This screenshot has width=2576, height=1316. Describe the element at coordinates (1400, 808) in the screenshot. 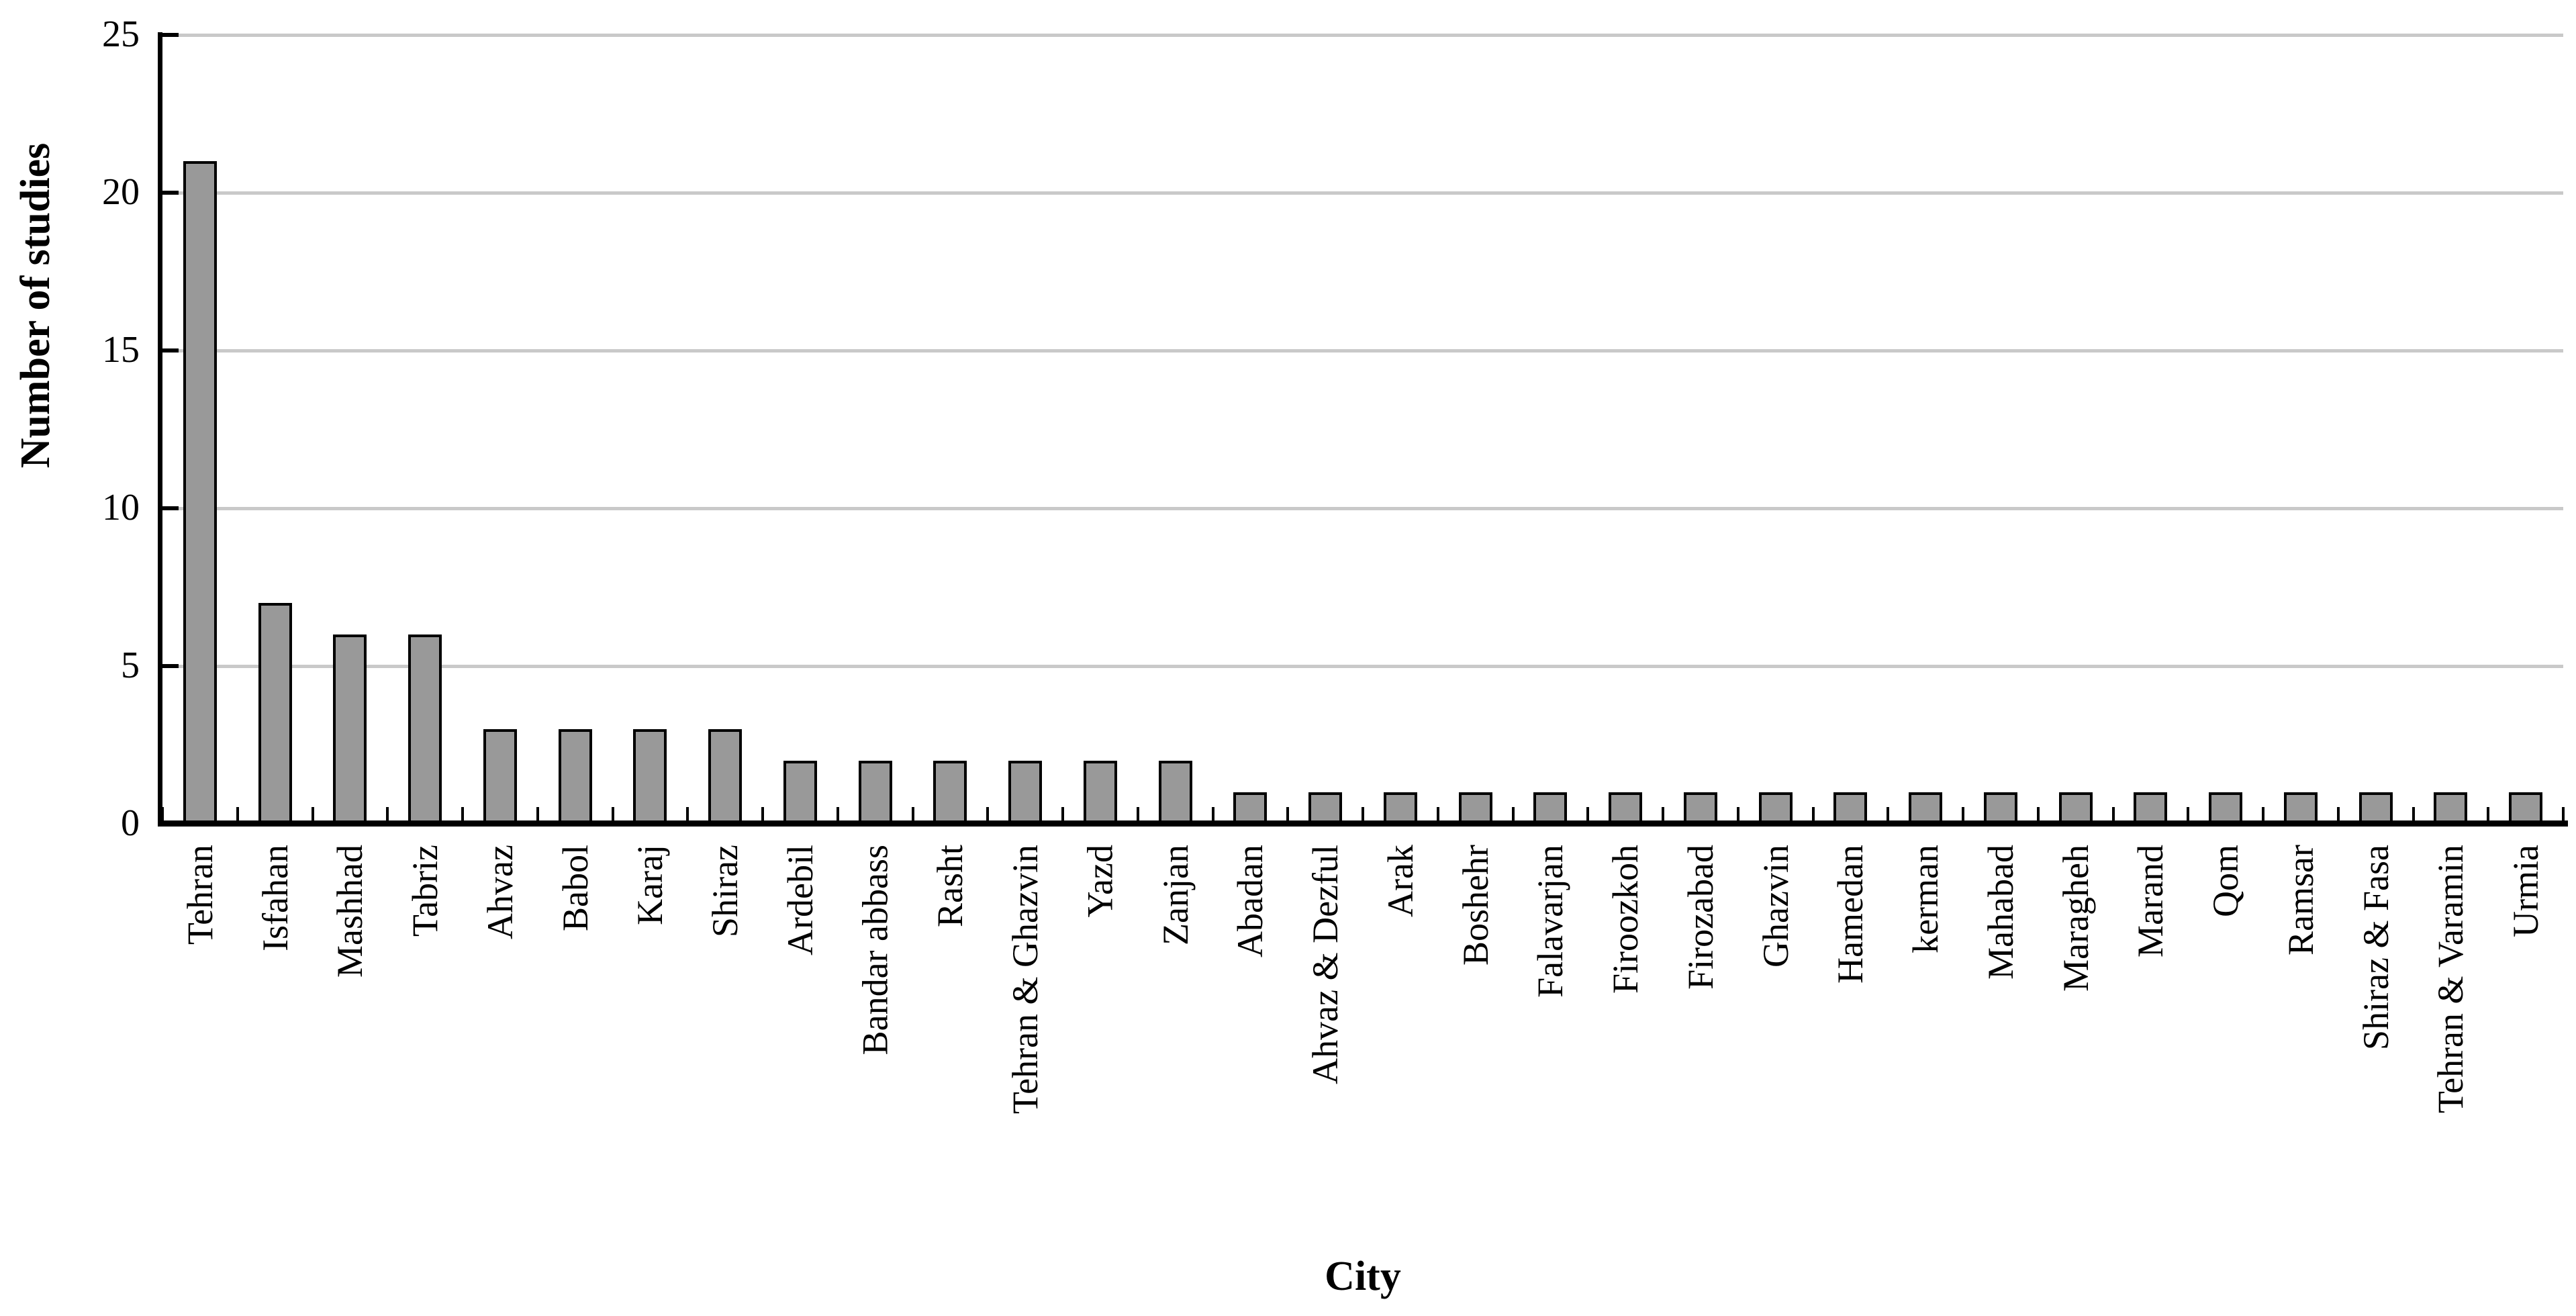

I see `bar-Arak` at that location.